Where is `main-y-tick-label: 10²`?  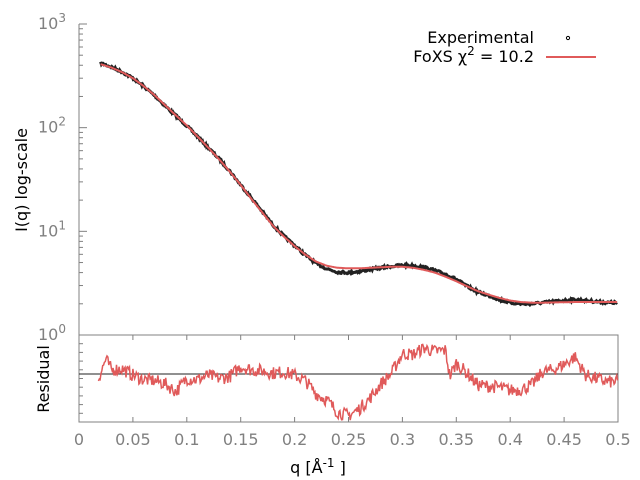 main-y-tick-label: 10² is located at coordinates (52, 126).